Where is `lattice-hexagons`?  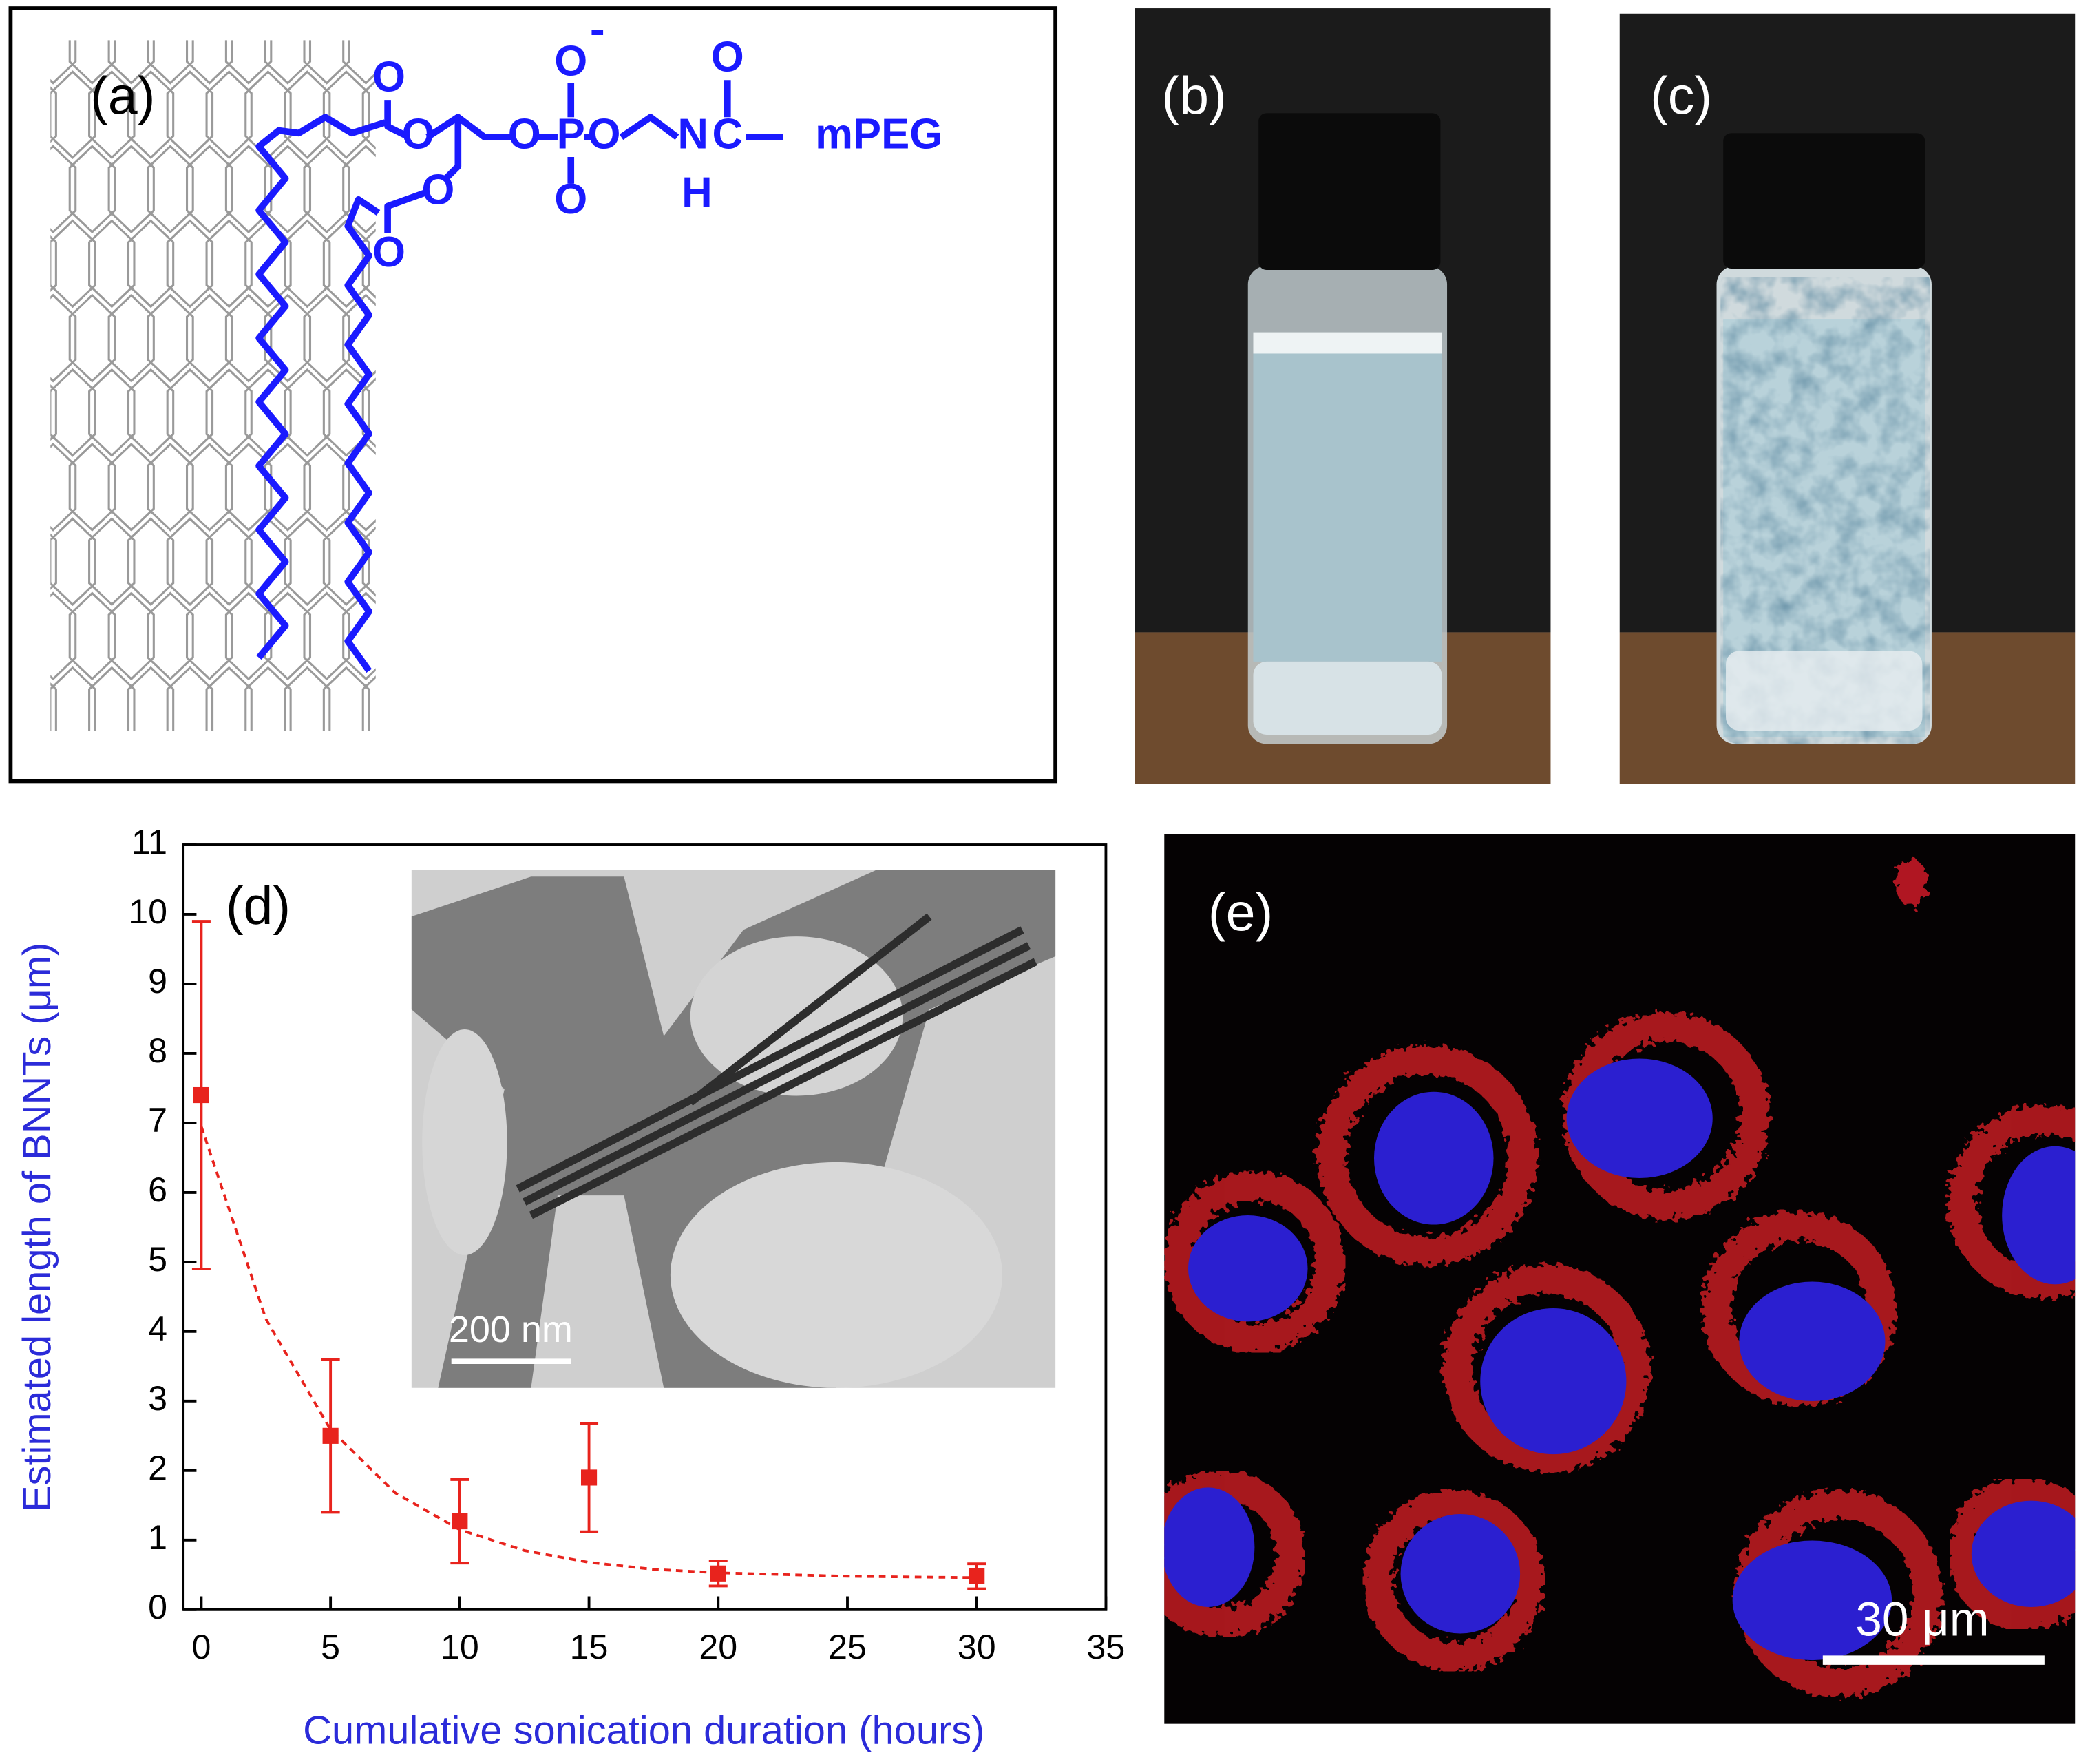
lattice-hexagons is located at coordinates (213, 385).